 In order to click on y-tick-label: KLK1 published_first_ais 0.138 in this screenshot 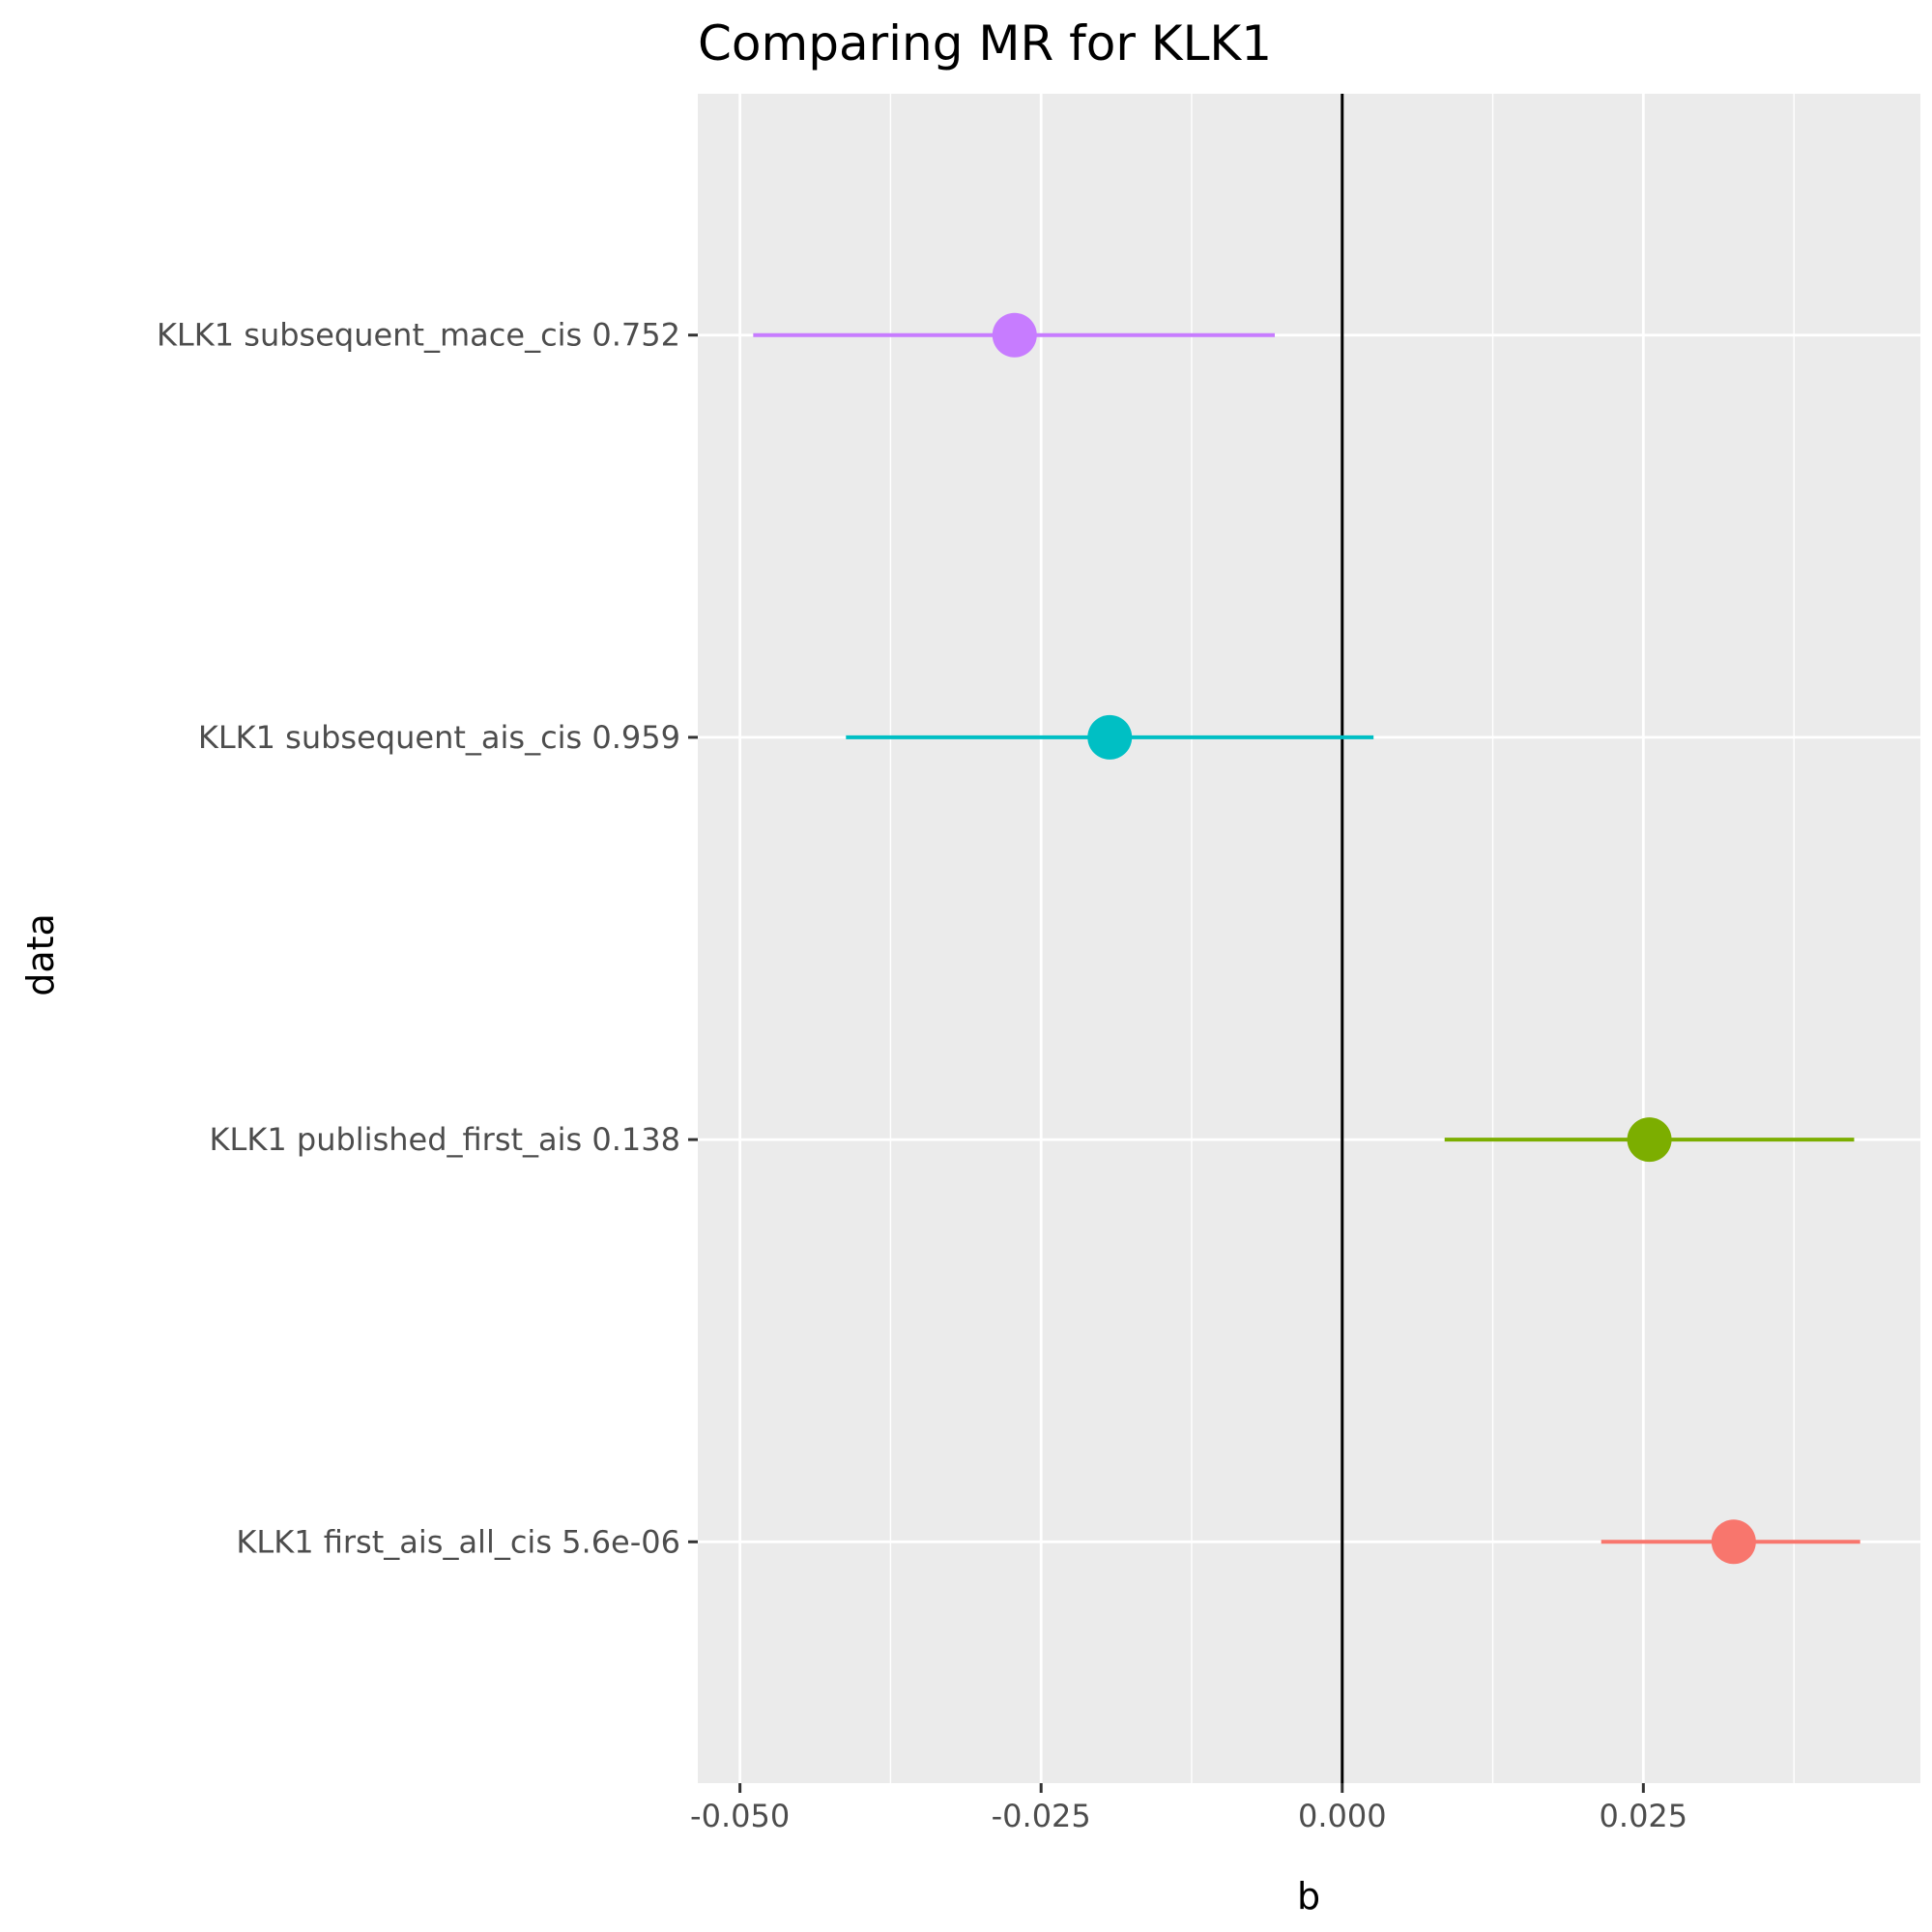, I will do `click(445, 1139)`.